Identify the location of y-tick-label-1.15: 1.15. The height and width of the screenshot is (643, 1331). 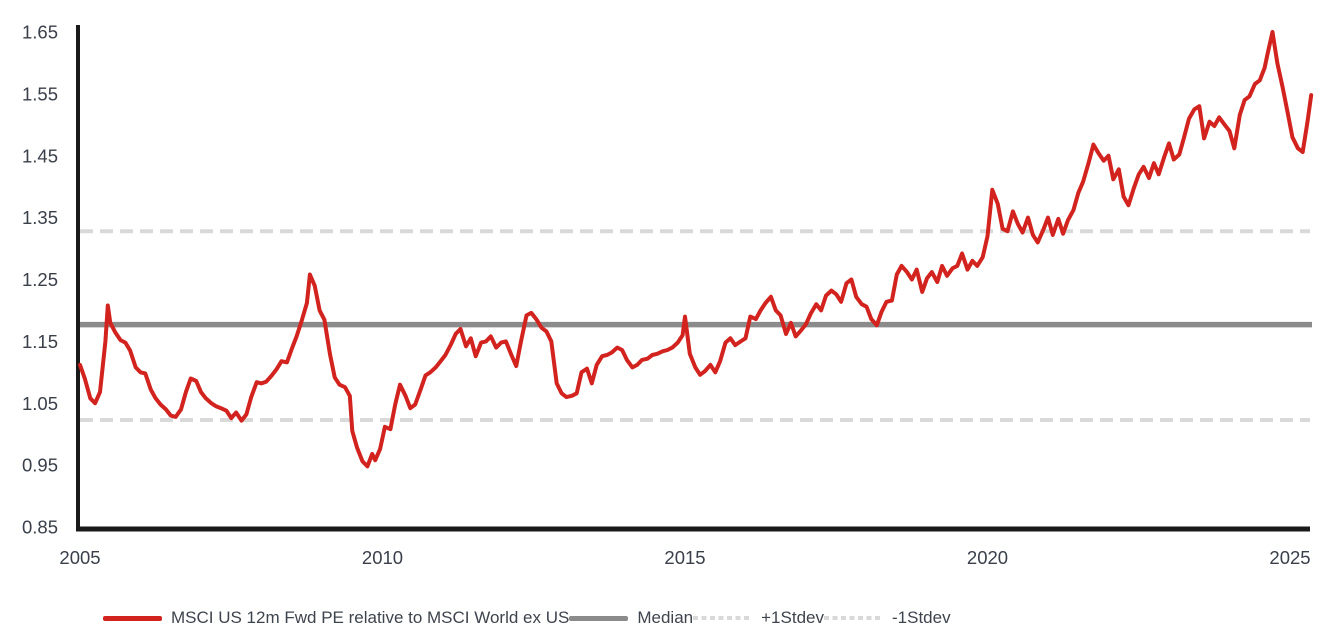
(40, 341).